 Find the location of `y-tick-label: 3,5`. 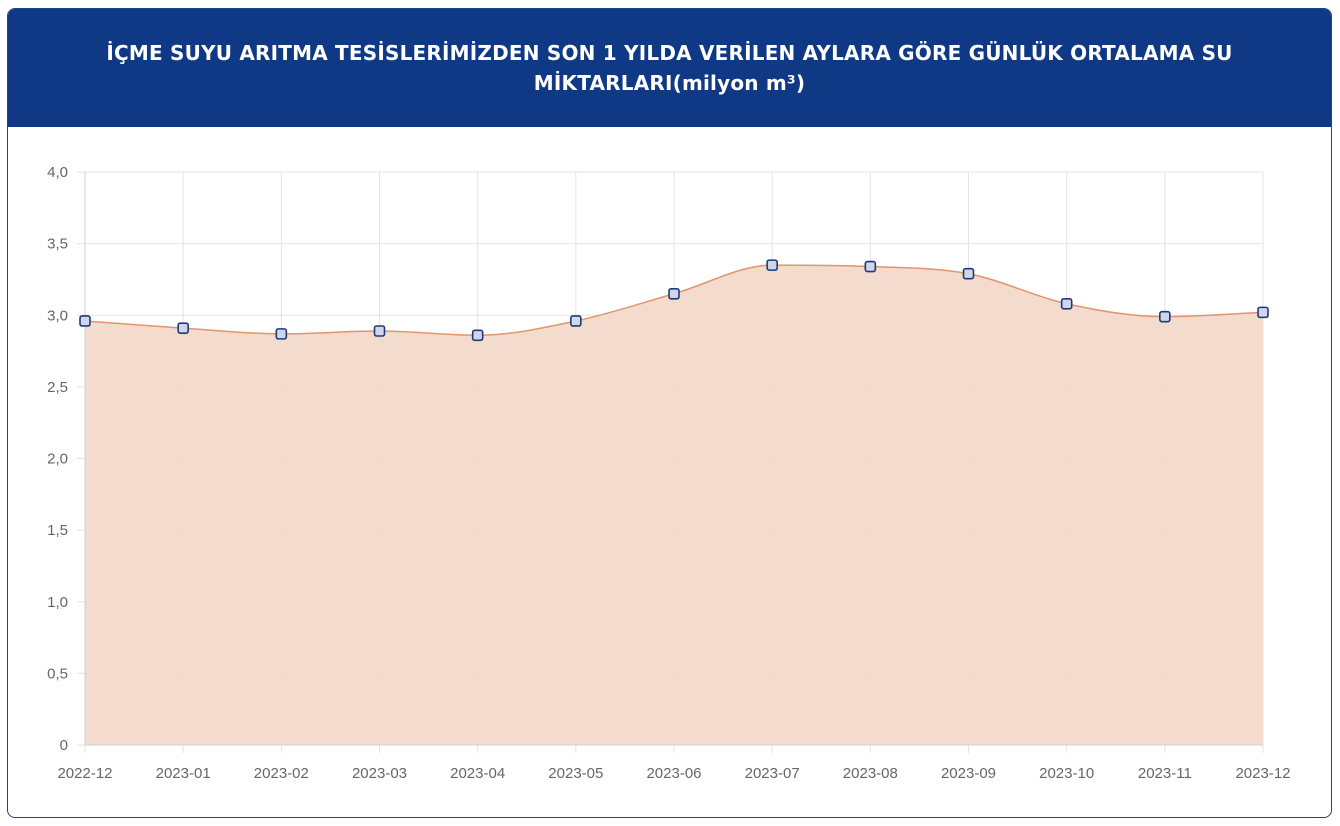

y-tick-label: 3,5 is located at coordinates (57, 244).